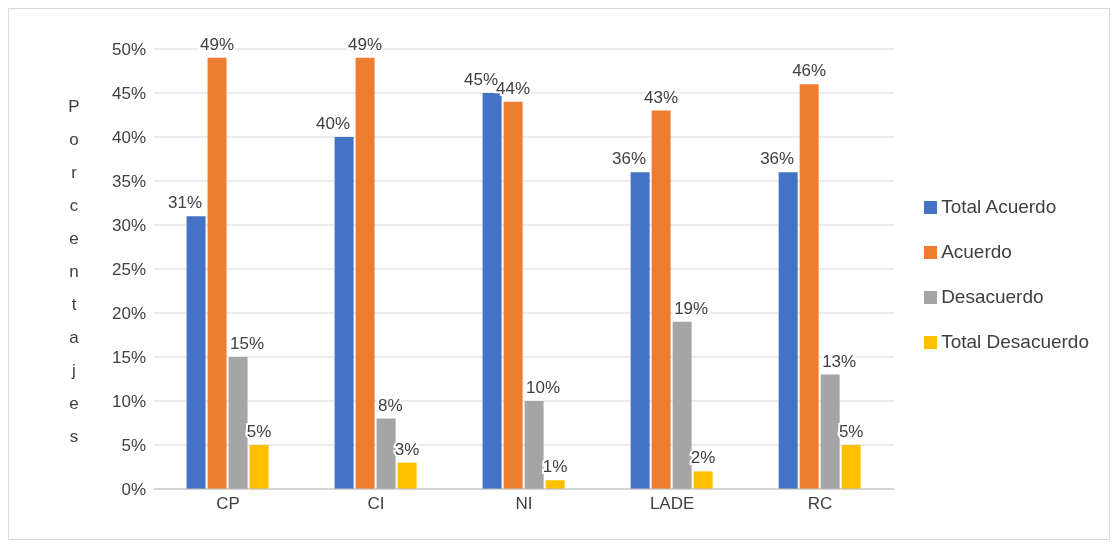  What do you see at coordinates (247, 343) in the screenshot?
I see `data-label: 15%` at bounding box center [247, 343].